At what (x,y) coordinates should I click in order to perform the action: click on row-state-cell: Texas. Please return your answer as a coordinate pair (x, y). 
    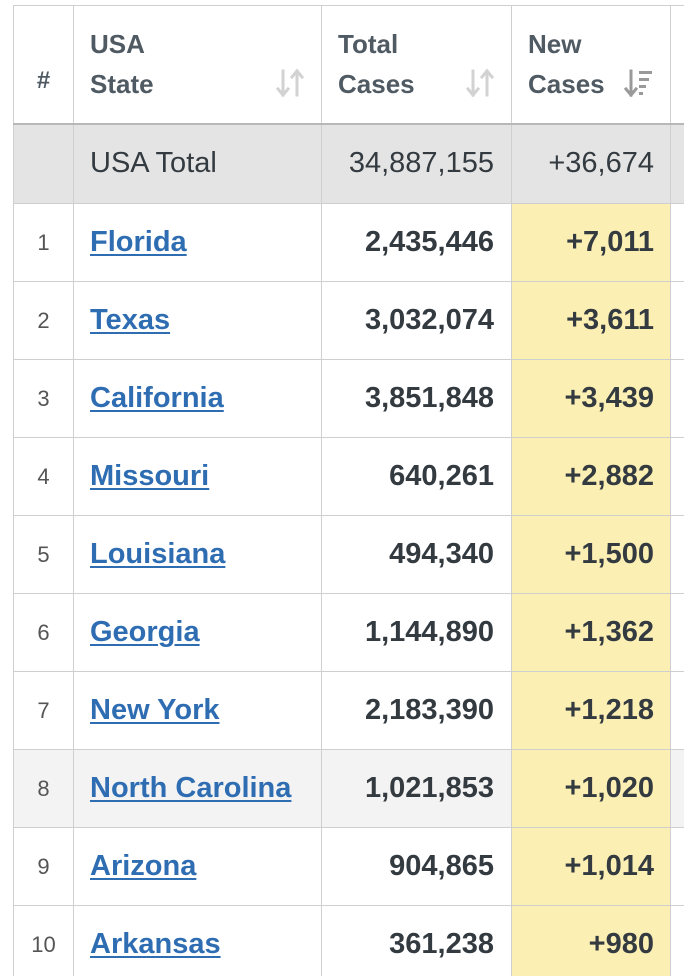
    Looking at the image, I should click on (197, 320).